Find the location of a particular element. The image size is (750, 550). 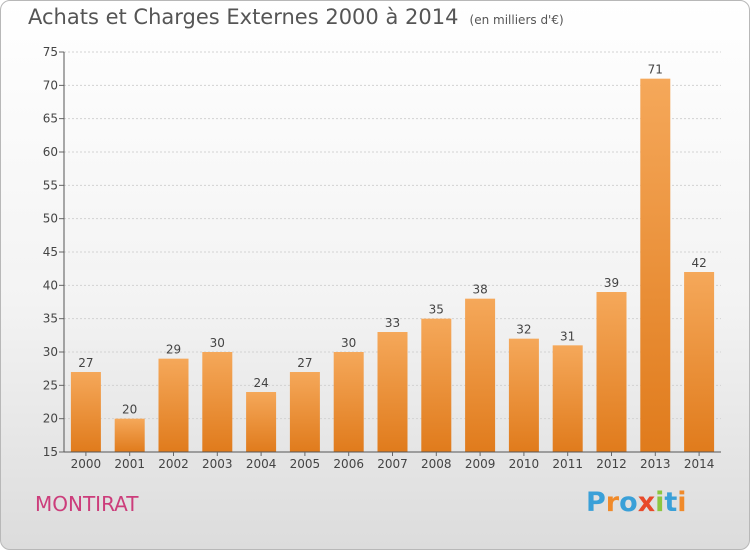

bar-2012 is located at coordinates (611, 372).